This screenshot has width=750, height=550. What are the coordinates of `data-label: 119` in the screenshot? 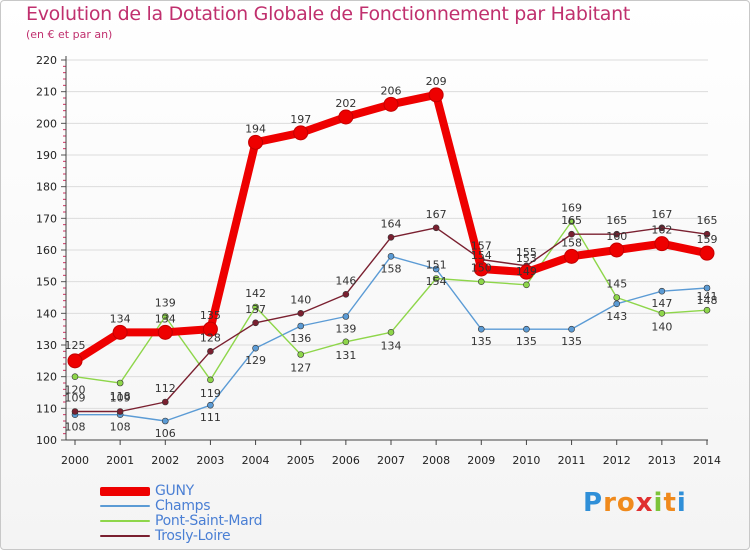 It's located at (210, 393).